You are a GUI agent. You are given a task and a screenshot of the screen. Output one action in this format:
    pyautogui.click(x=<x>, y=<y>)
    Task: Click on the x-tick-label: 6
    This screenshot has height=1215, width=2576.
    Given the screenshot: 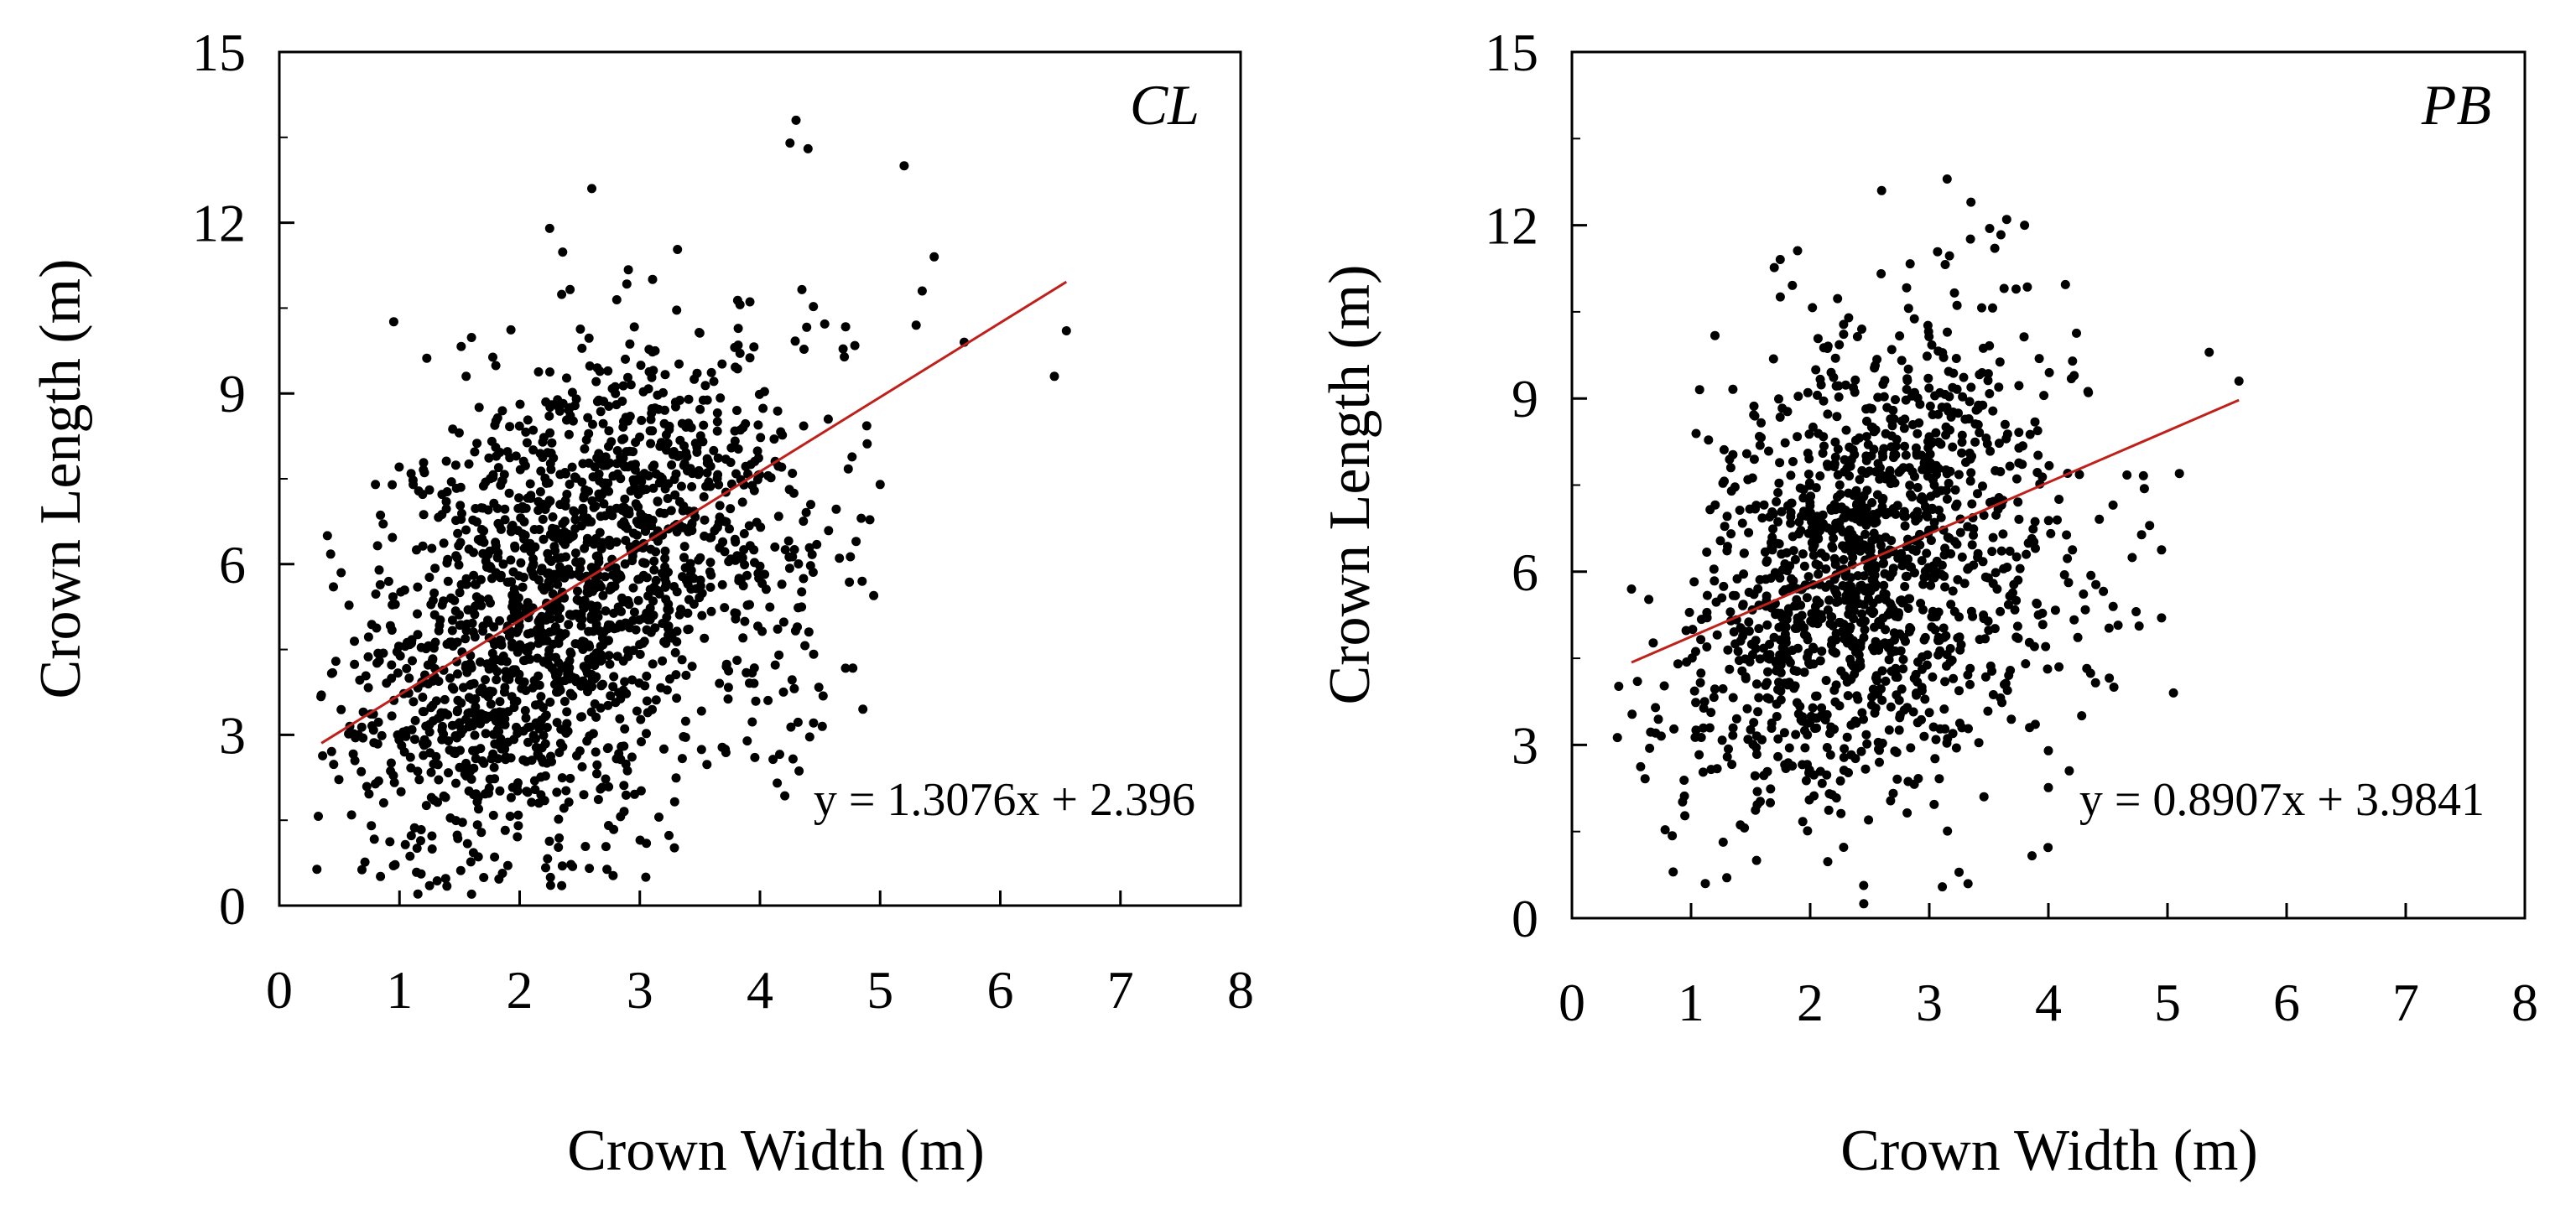 What is the action you would take?
    pyautogui.click(x=1000, y=990)
    